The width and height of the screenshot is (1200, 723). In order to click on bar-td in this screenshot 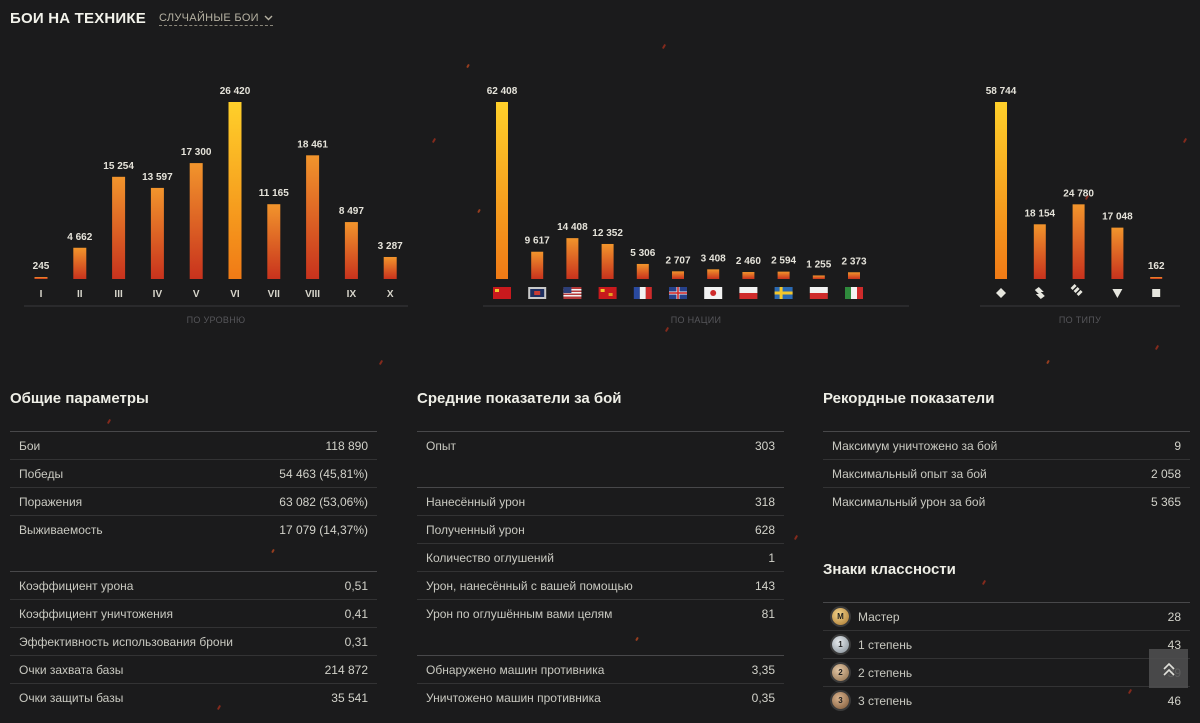, I will do `click(1117, 253)`.